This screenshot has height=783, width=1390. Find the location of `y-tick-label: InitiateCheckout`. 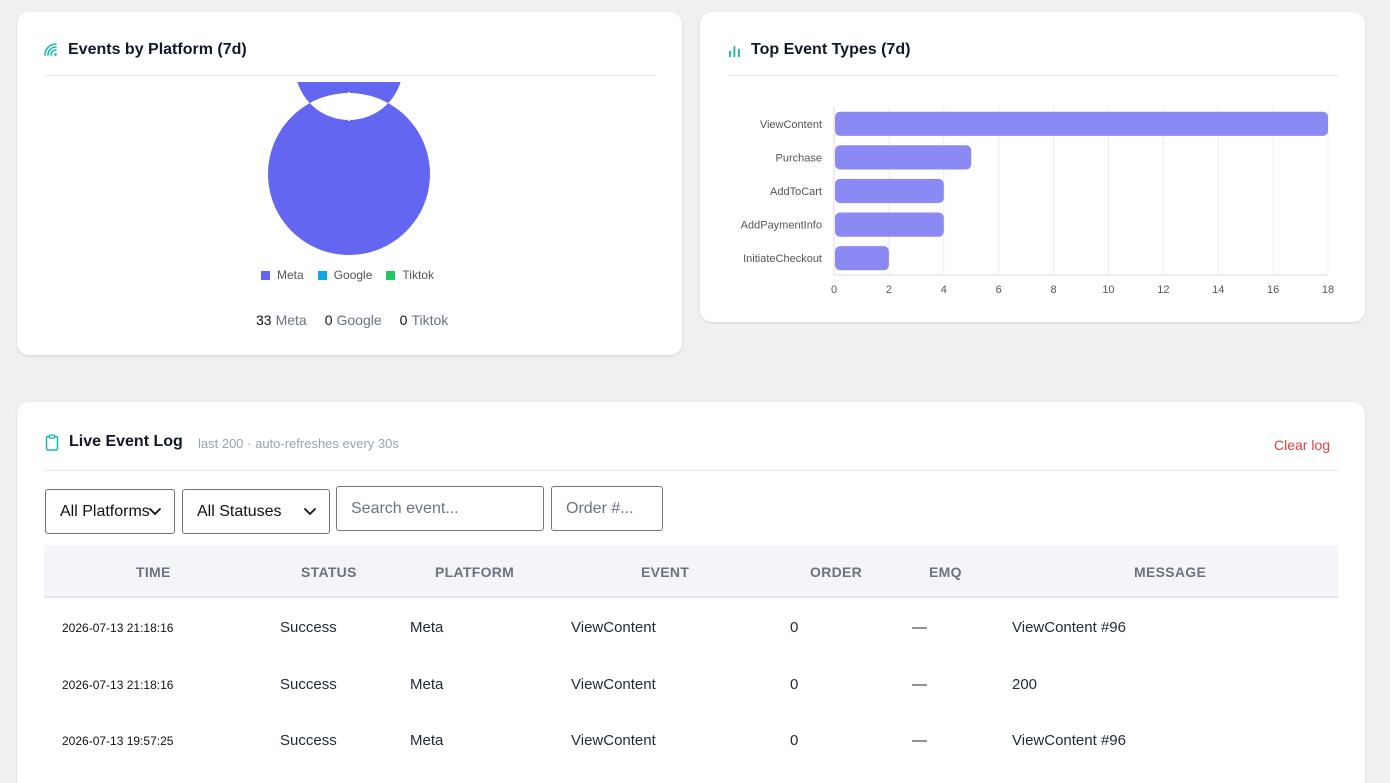

y-tick-label: InitiateCheckout is located at coordinates (782, 259).